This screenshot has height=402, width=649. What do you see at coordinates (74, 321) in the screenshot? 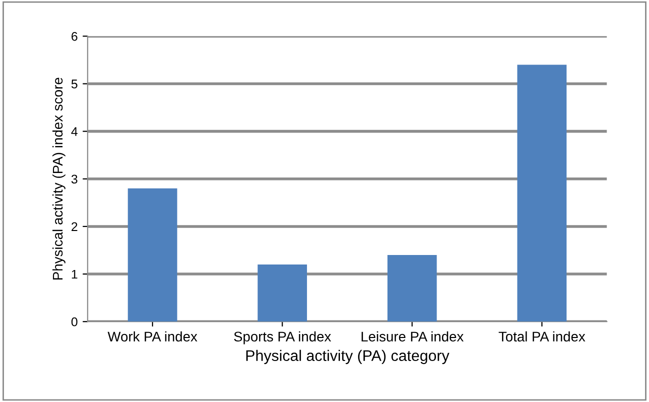
I see `y-tick-label: 0` at bounding box center [74, 321].